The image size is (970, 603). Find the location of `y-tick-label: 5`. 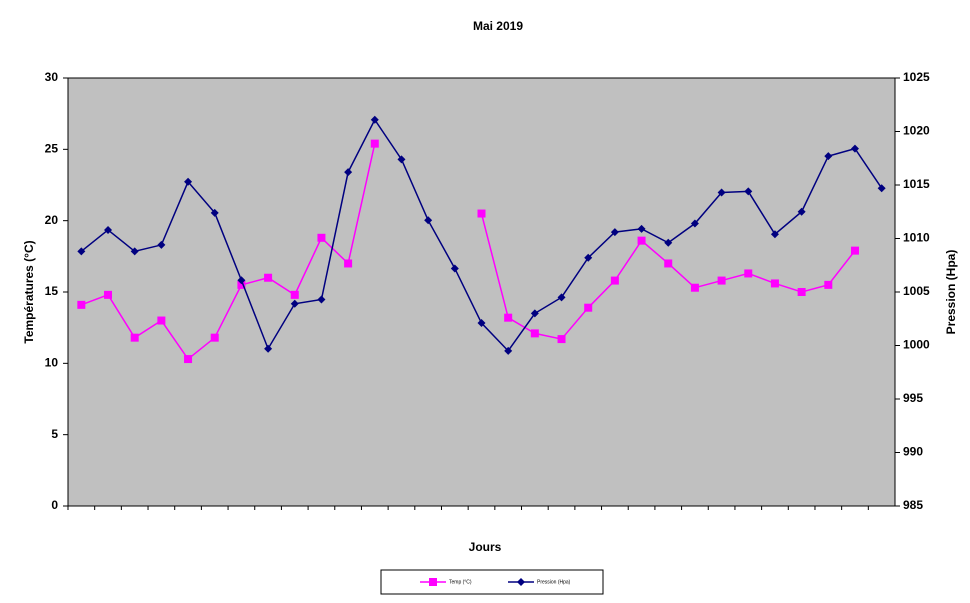

y-tick-label: 5 is located at coordinates (54, 434).